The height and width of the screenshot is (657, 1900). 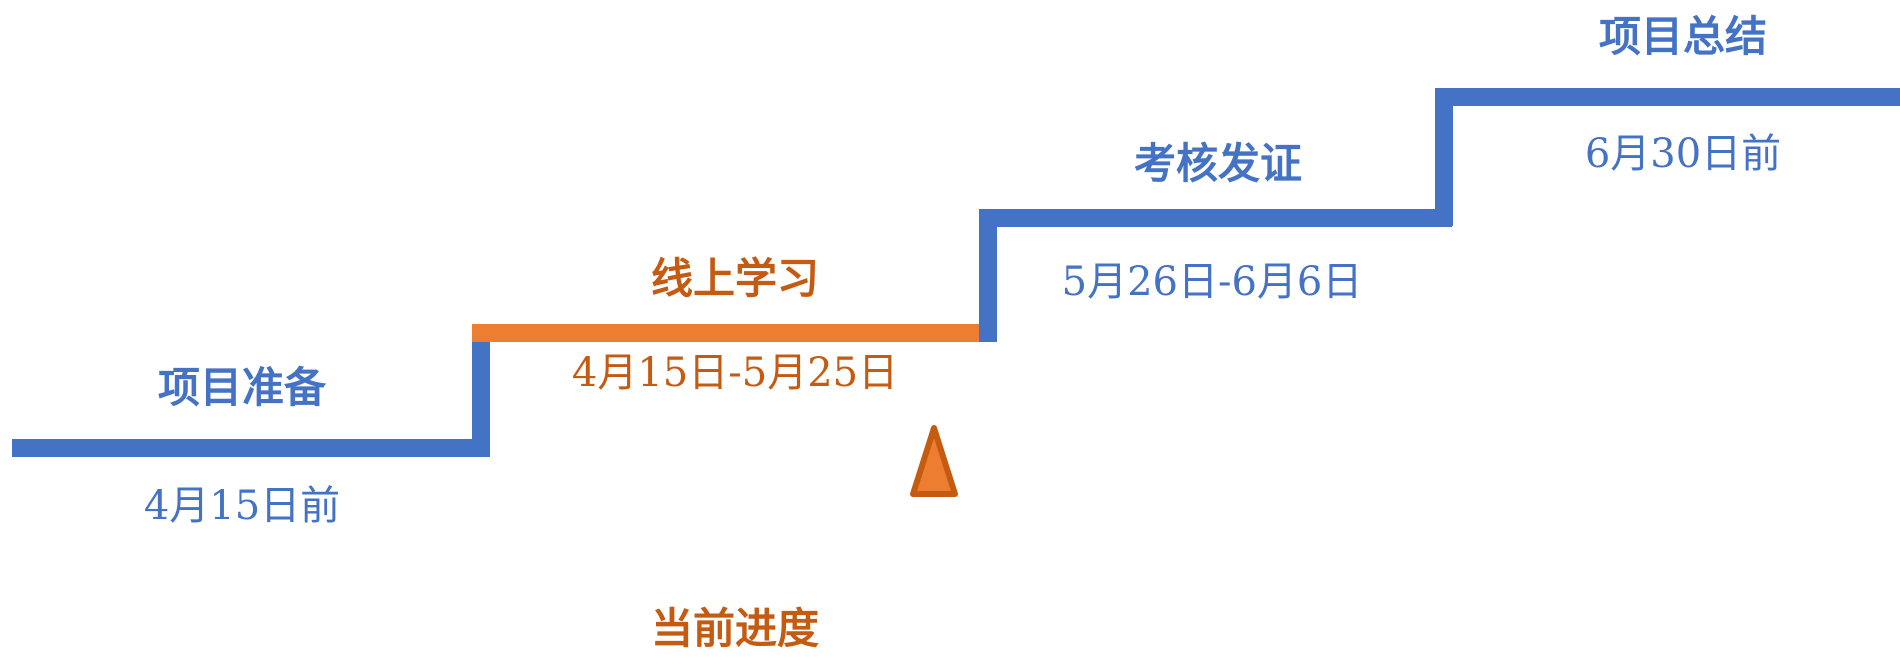 I want to click on stage-3-date: 5月26日-6月6日, so click(x=1212, y=282).